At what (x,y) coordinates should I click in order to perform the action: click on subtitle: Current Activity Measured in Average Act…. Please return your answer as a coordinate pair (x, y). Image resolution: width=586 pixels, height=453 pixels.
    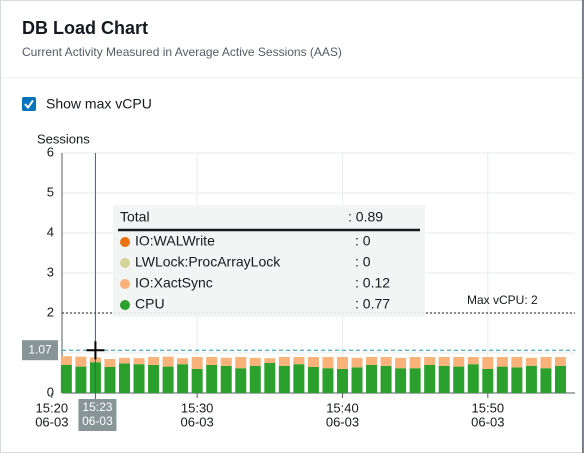
    Looking at the image, I should click on (182, 52).